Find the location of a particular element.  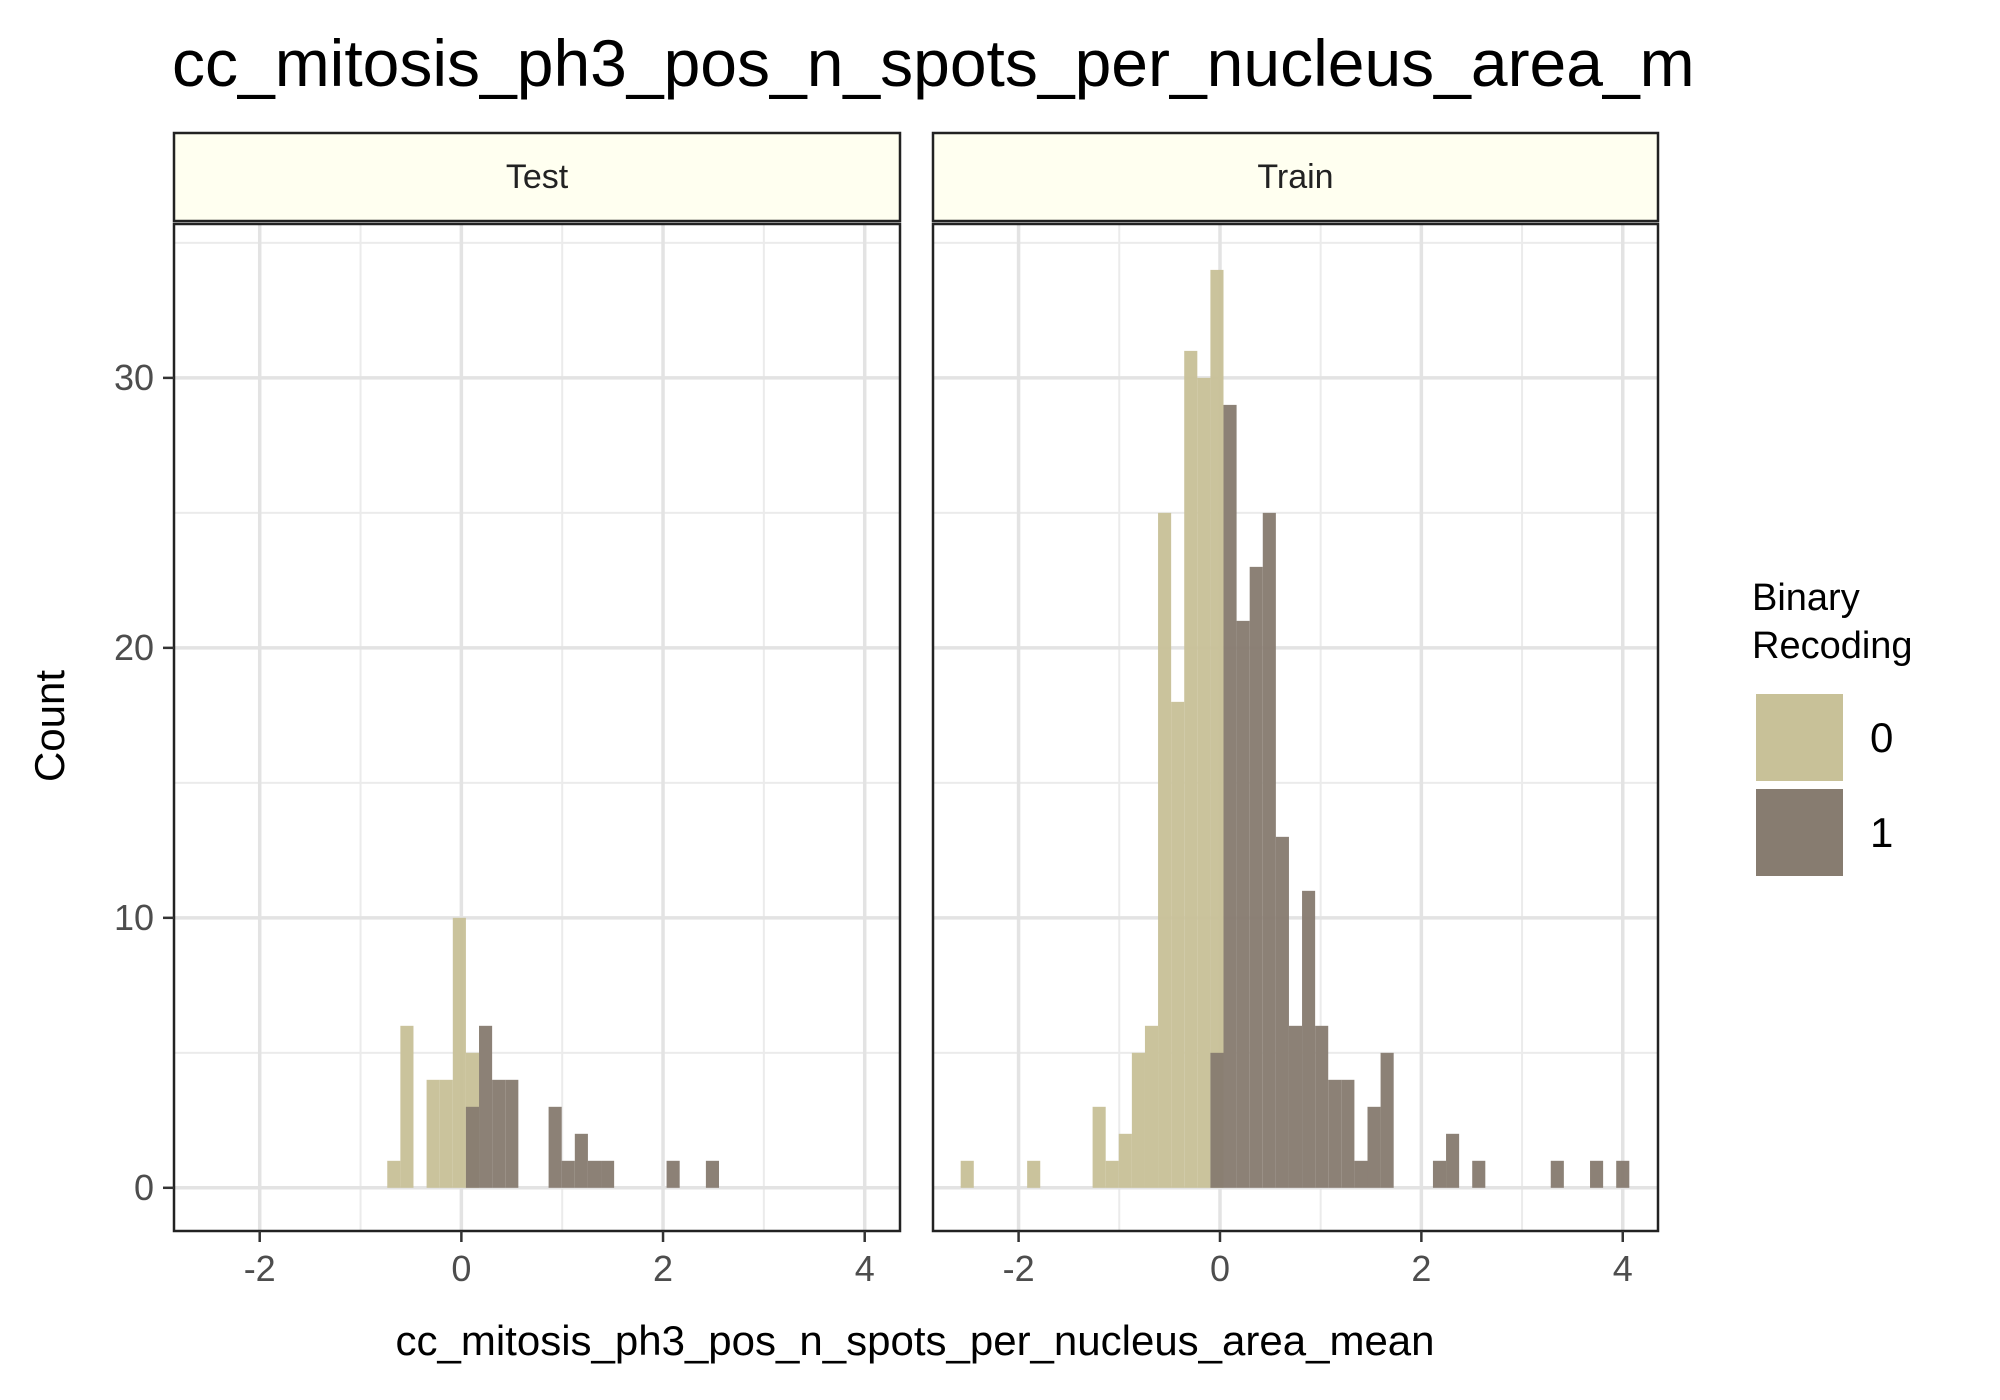

legend-label: 1 is located at coordinates (1881, 832).